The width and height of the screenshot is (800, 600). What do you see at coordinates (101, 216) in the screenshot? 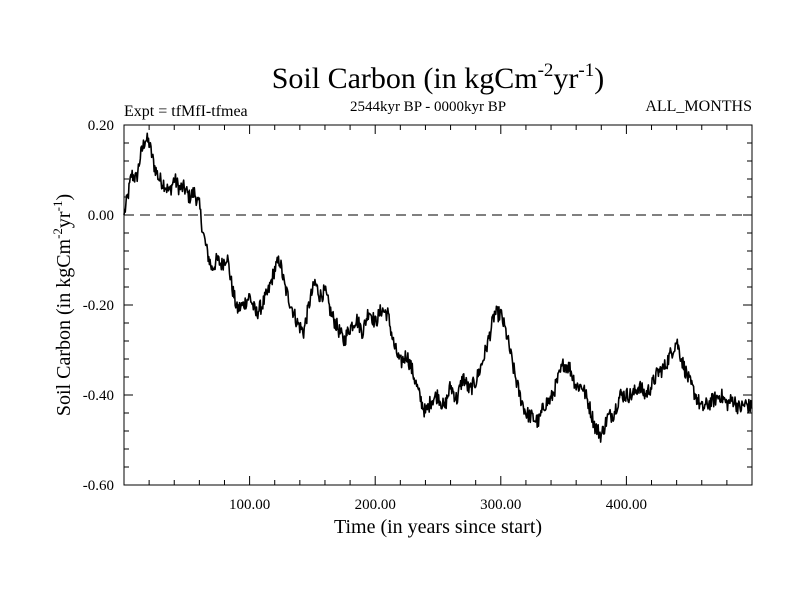
I see `y-tick-label: 0.00` at bounding box center [101, 216].